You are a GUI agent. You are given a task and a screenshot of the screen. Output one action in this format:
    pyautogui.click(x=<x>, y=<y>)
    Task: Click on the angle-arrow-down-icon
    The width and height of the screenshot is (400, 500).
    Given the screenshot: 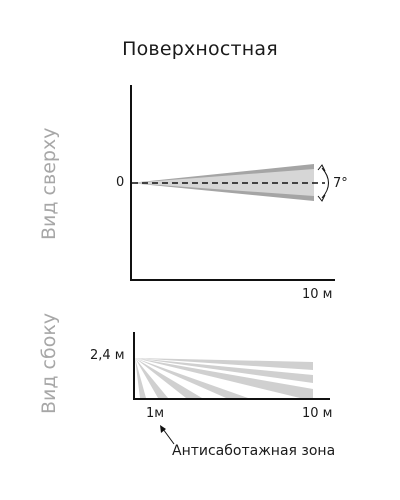 What is the action you would take?
    pyautogui.click(x=321, y=198)
    